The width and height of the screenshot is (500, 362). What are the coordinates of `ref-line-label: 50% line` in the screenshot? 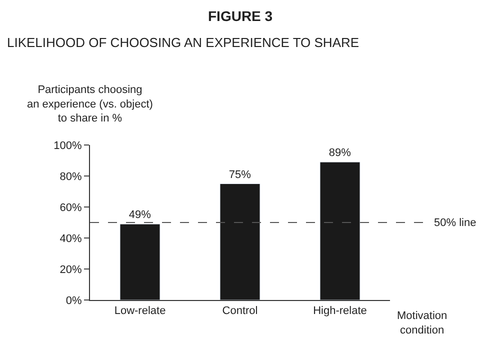 It's located at (455, 223).